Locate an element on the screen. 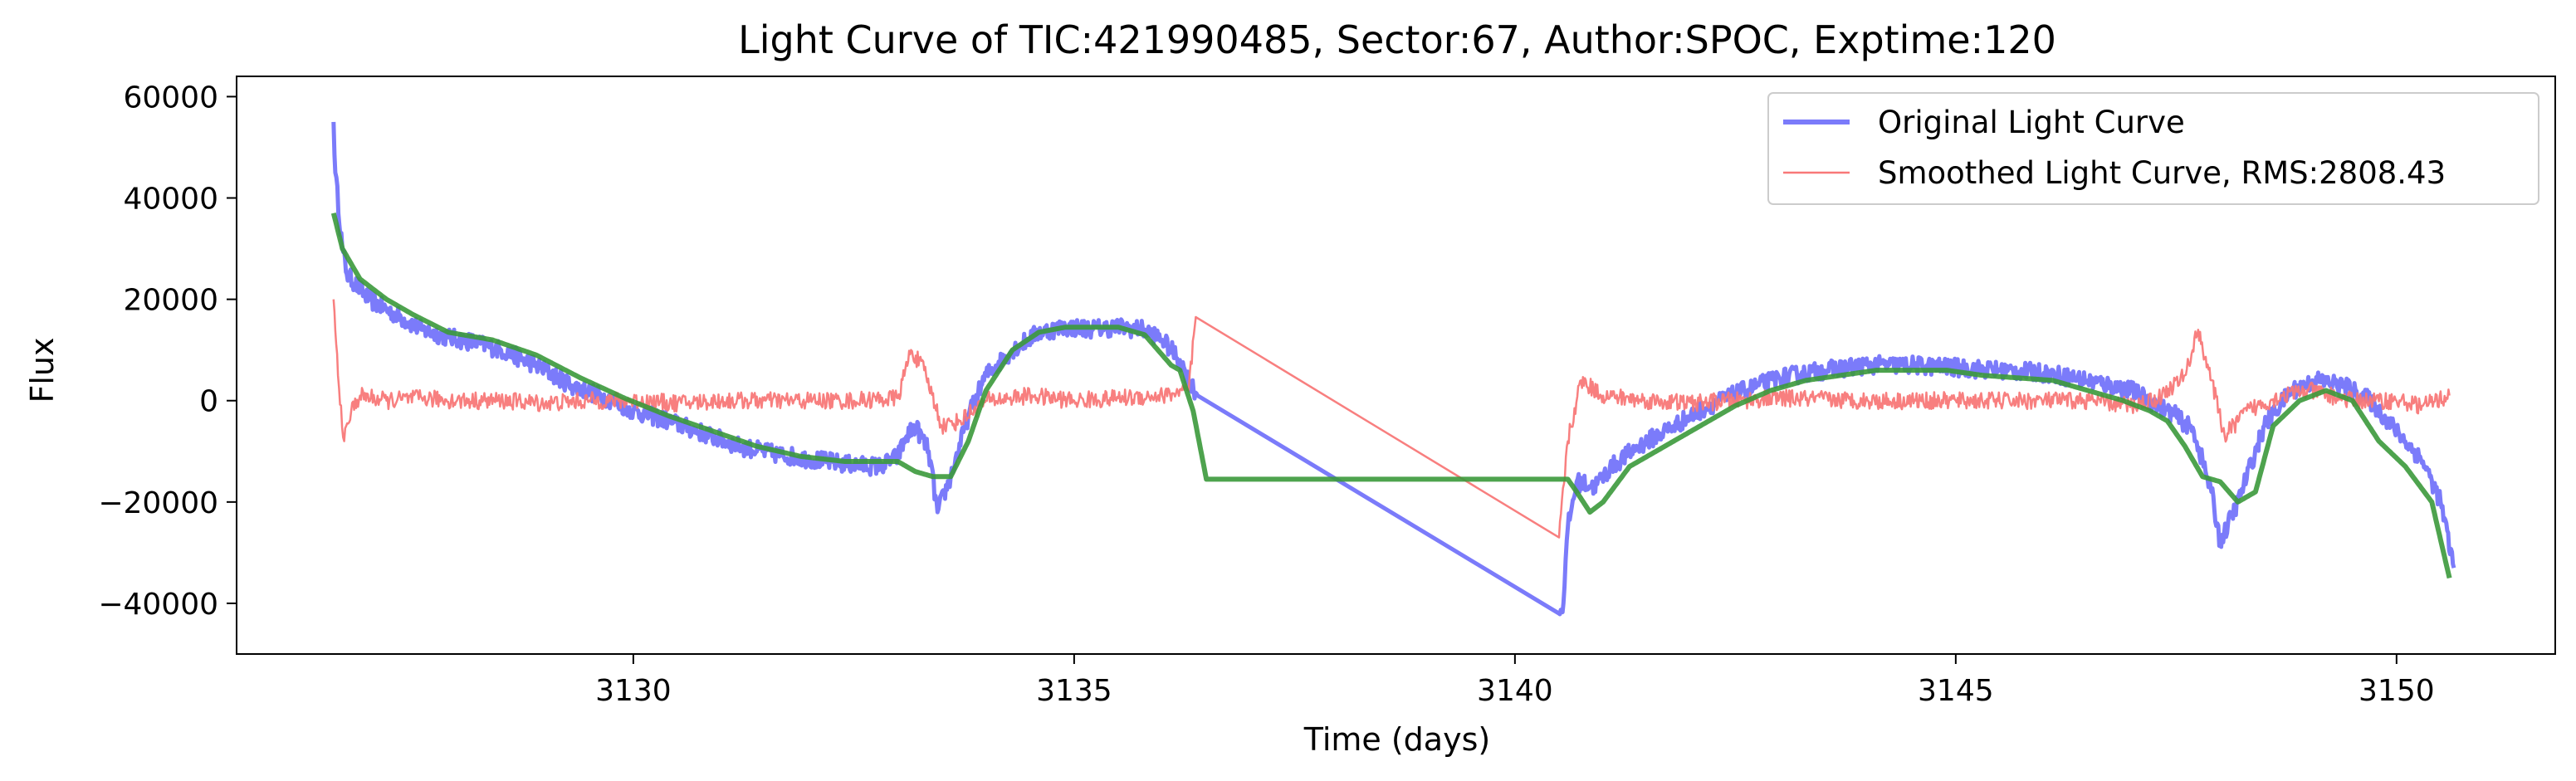 The image size is (2576, 781). legend-box is located at coordinates (2153, 148).